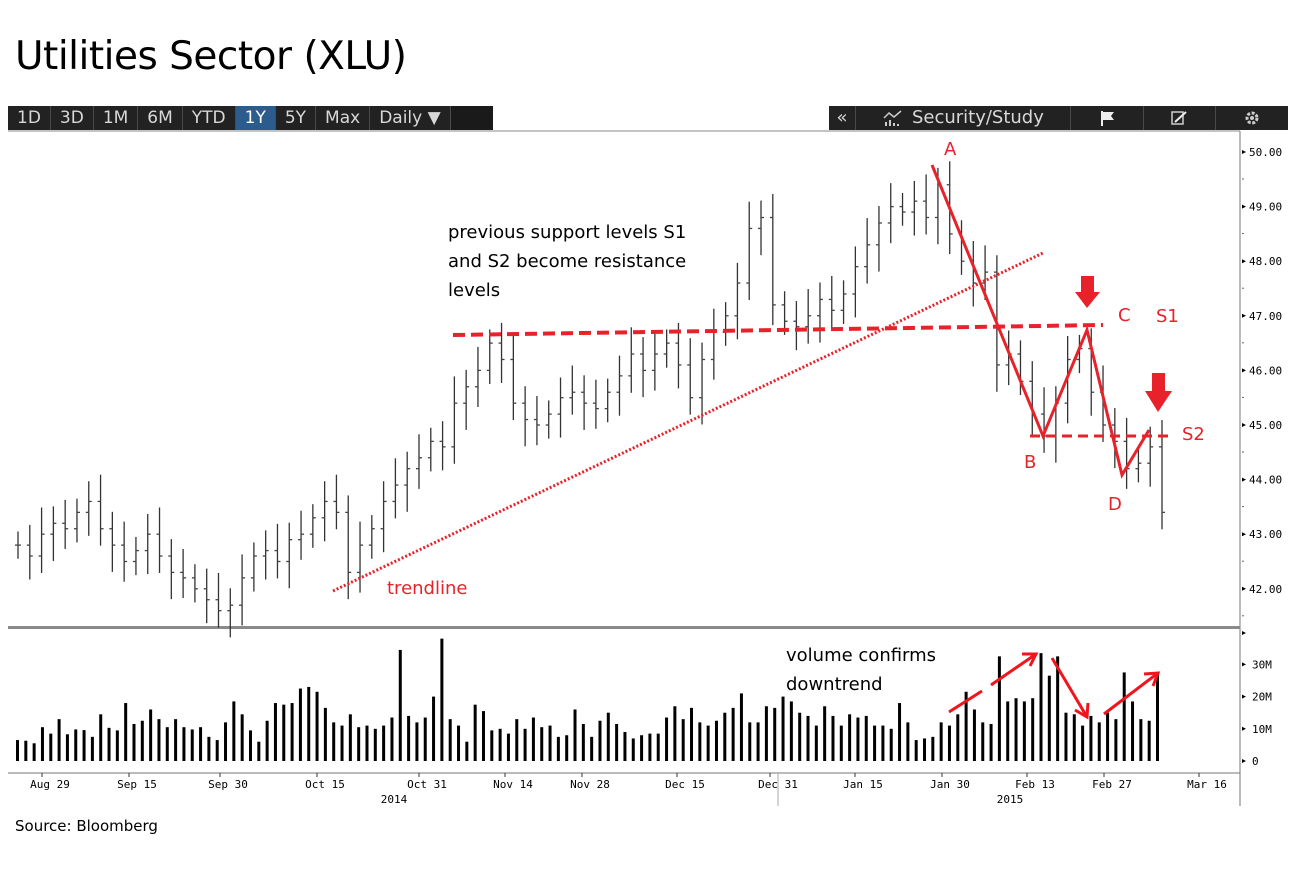 The width and height of the screenshot is (1296, 876). What do you see at coordinates (296, 118) in the screenshot?
I see `range-5y-button: 5Y` at bounding box center [296, 118].